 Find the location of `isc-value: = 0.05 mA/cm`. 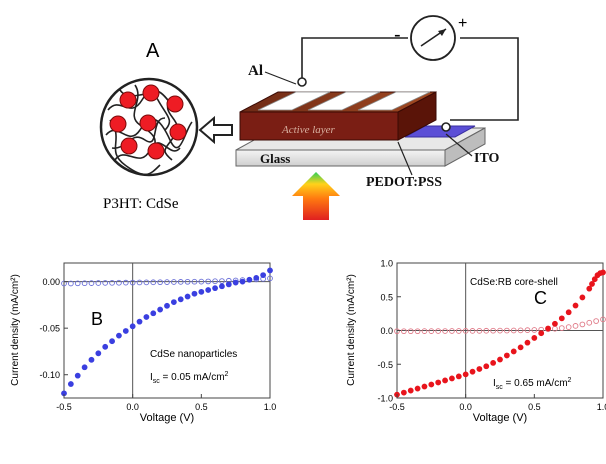

isc-value: = 0.05 mA/cm is located at coordinates (192, 377).